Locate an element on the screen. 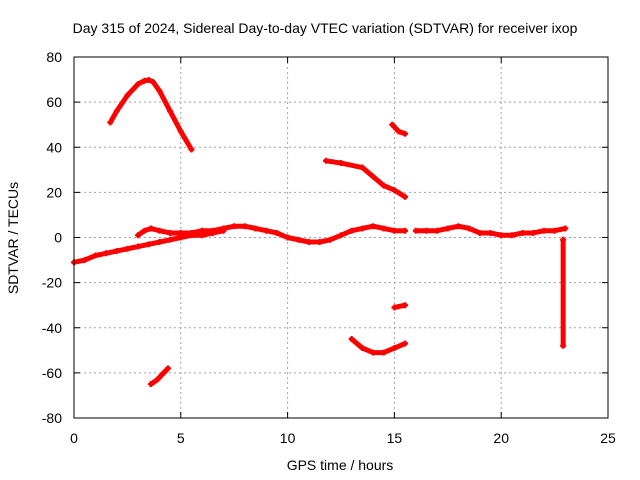 This screenshot has width=640, height=480. x-tick-label: 5 is located at coordinates (181, 438).